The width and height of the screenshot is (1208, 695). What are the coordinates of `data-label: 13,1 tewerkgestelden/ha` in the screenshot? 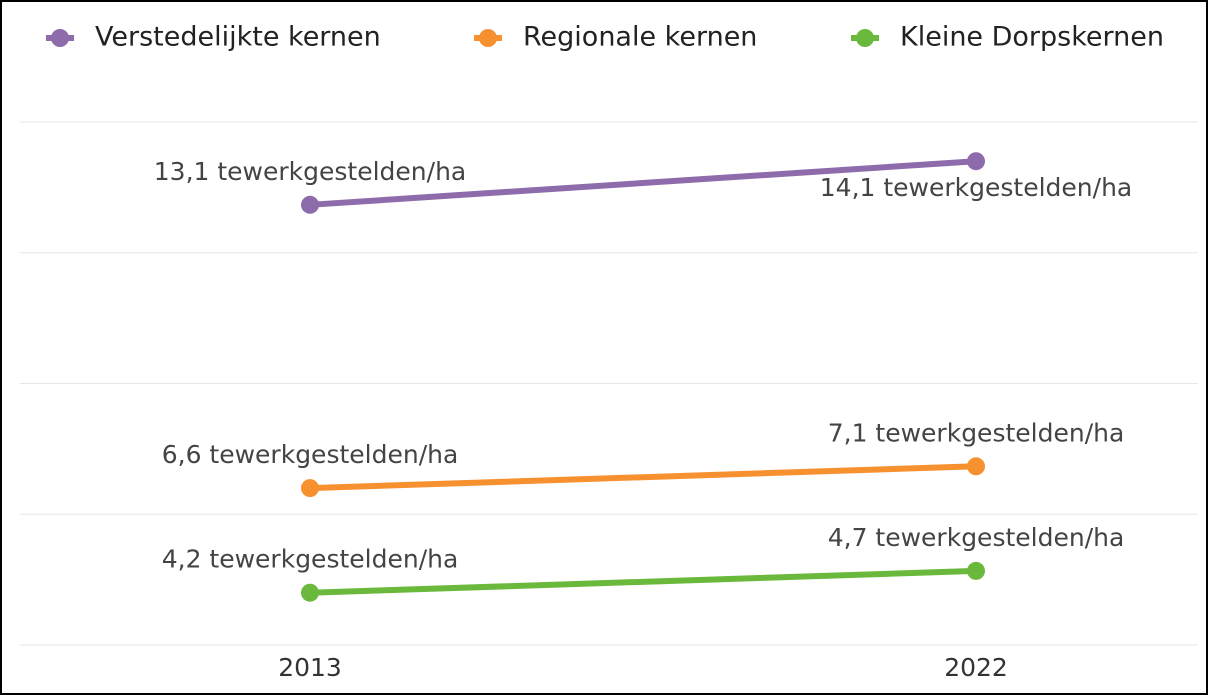 It's located at (310, 171).